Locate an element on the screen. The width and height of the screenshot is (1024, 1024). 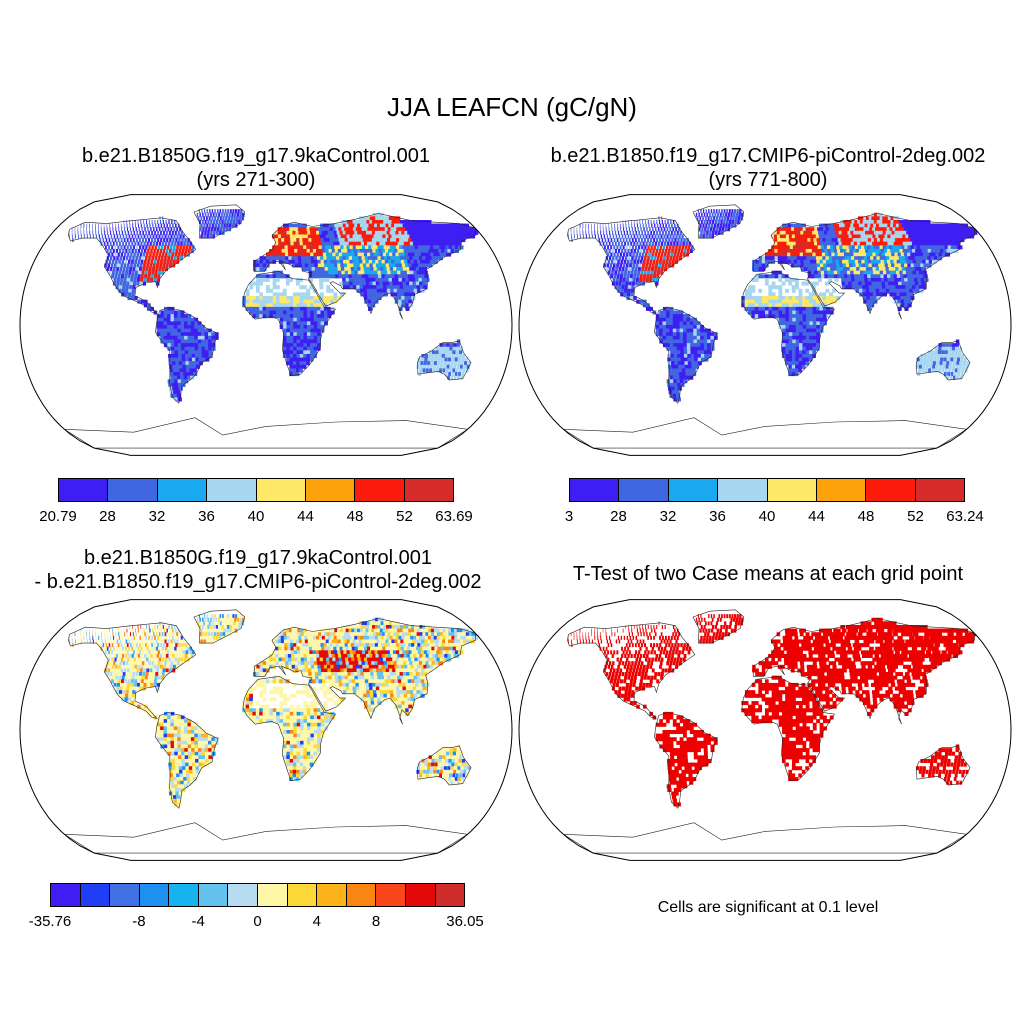
case1-colorbar-labels: 20.79 28 32 36 40 44 48 52 63.69 is located at coordinates (256, 518).